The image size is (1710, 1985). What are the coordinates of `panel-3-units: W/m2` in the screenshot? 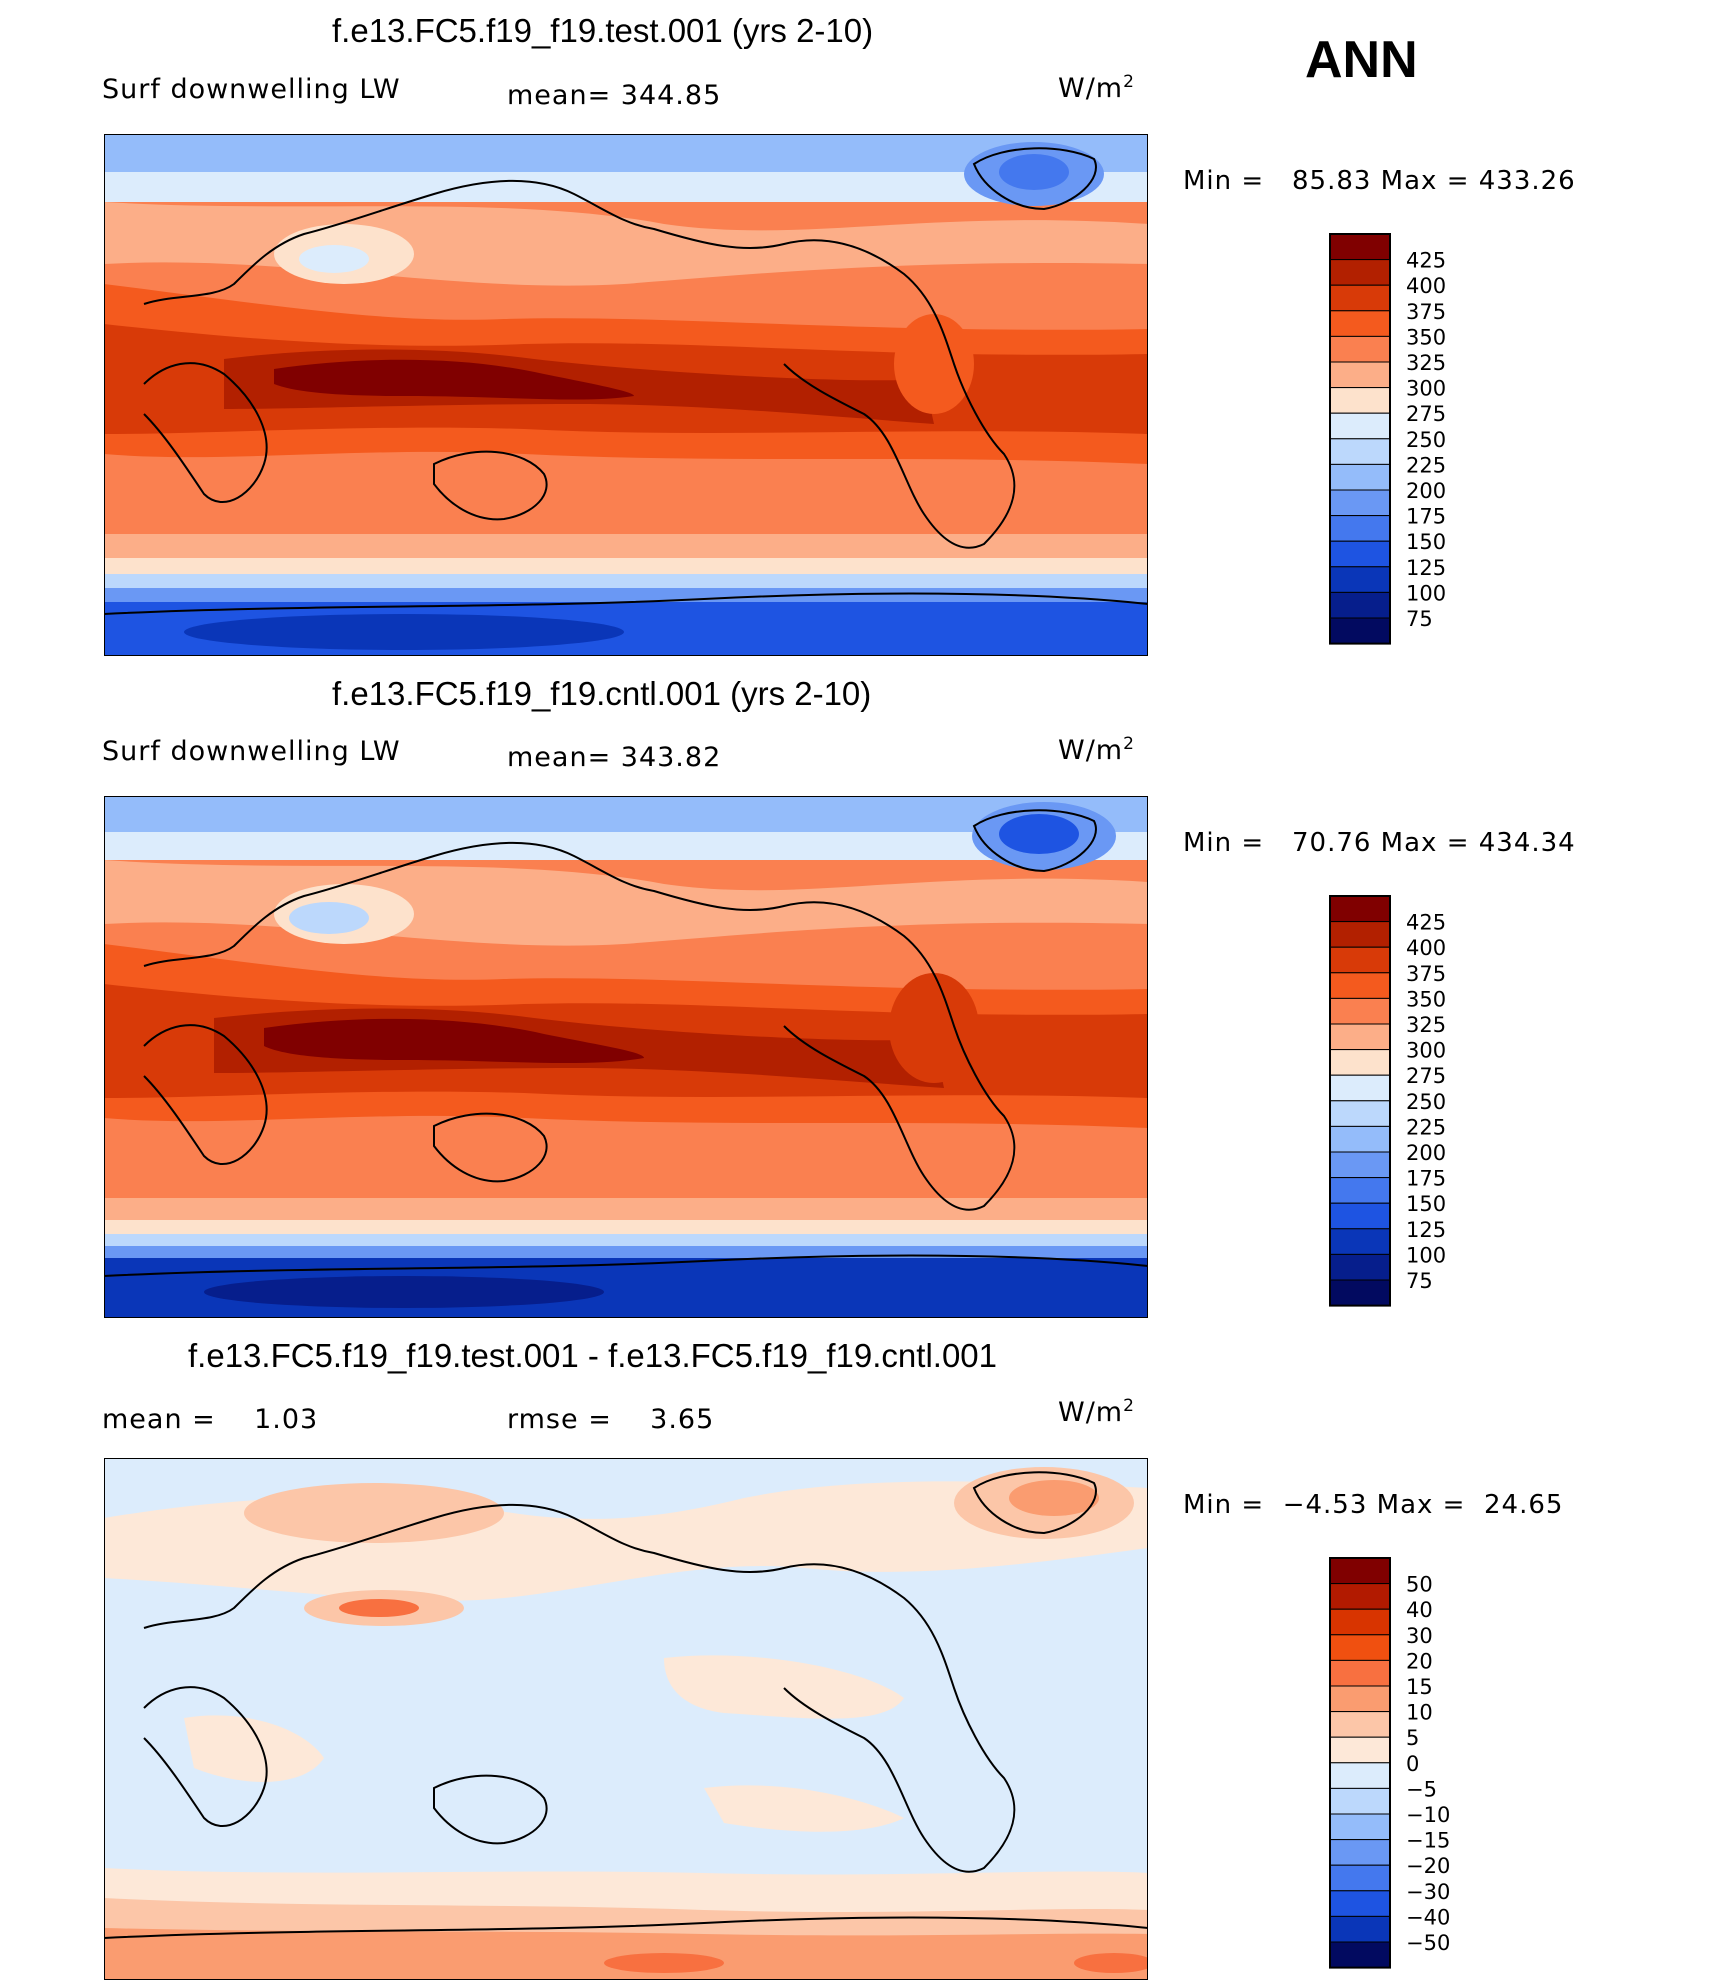 It's located at (1096, 1412).